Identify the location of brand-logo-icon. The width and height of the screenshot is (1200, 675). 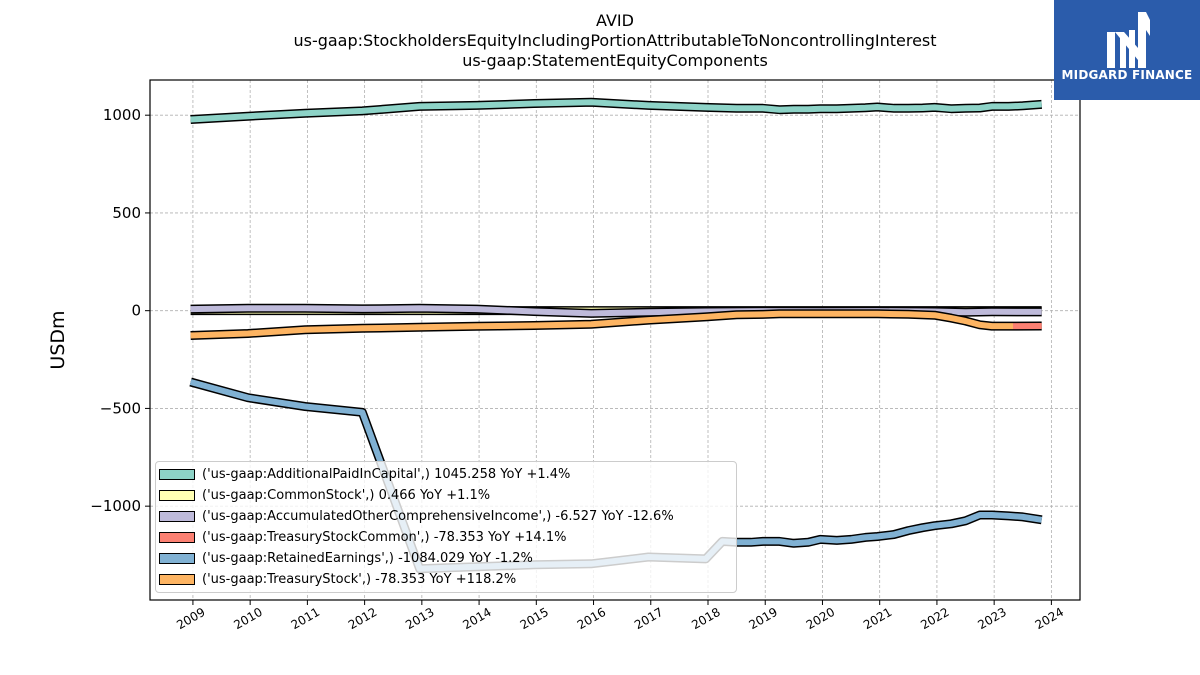
(1128, 40).